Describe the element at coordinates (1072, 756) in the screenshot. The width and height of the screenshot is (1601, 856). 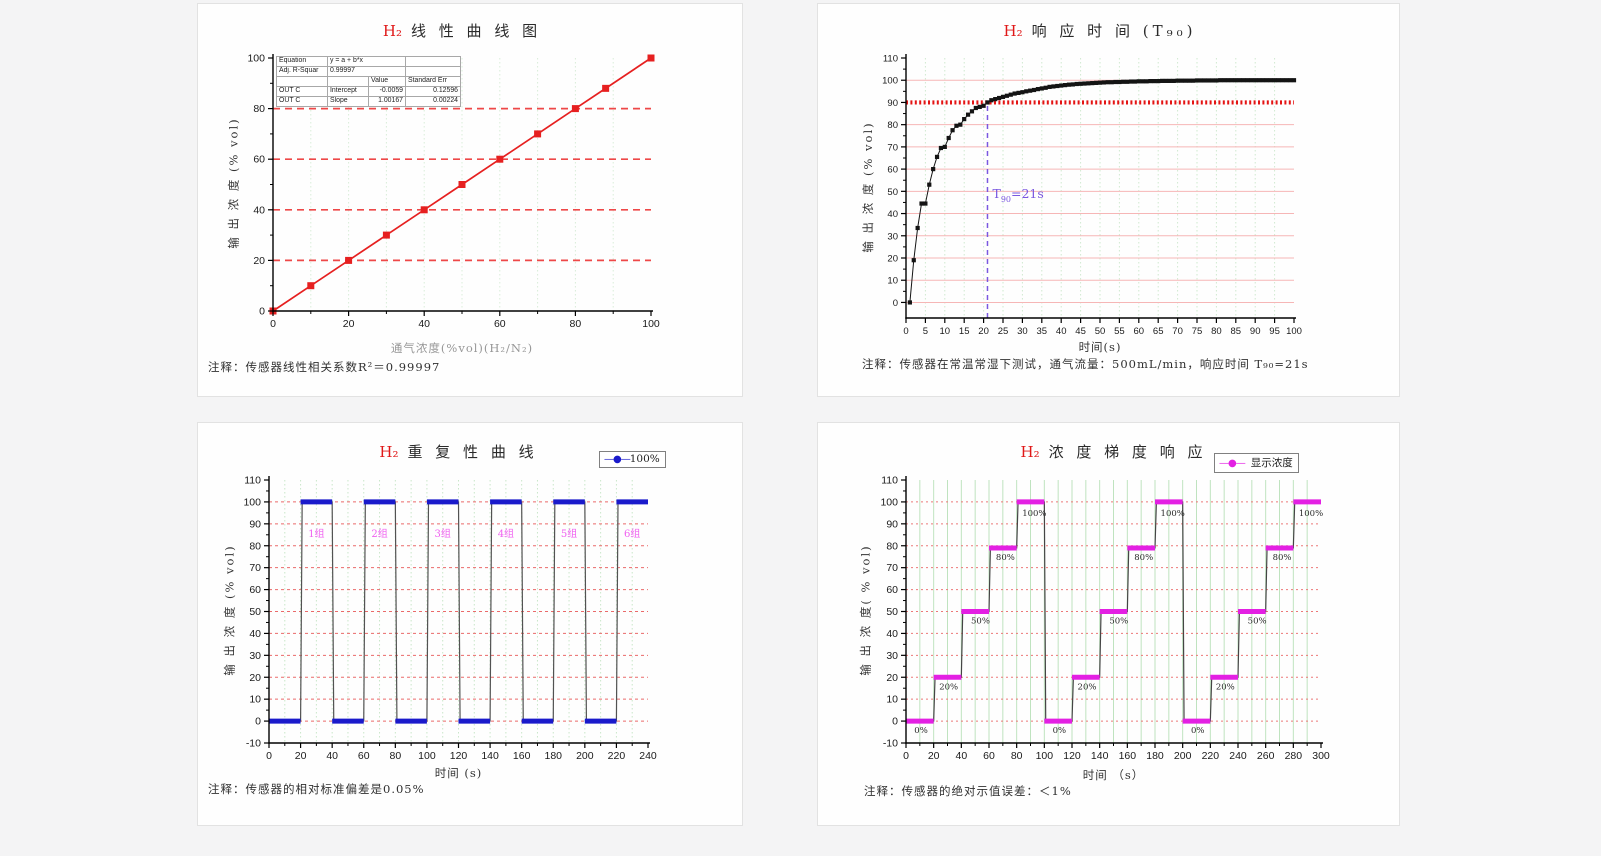
I see `x-tick-label: 120` at that location.